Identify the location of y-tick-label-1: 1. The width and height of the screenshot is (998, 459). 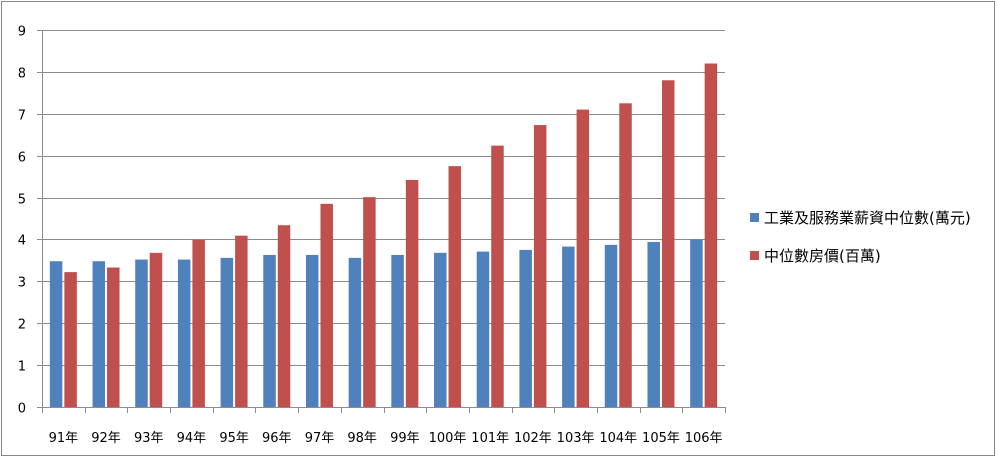
(22, 367).